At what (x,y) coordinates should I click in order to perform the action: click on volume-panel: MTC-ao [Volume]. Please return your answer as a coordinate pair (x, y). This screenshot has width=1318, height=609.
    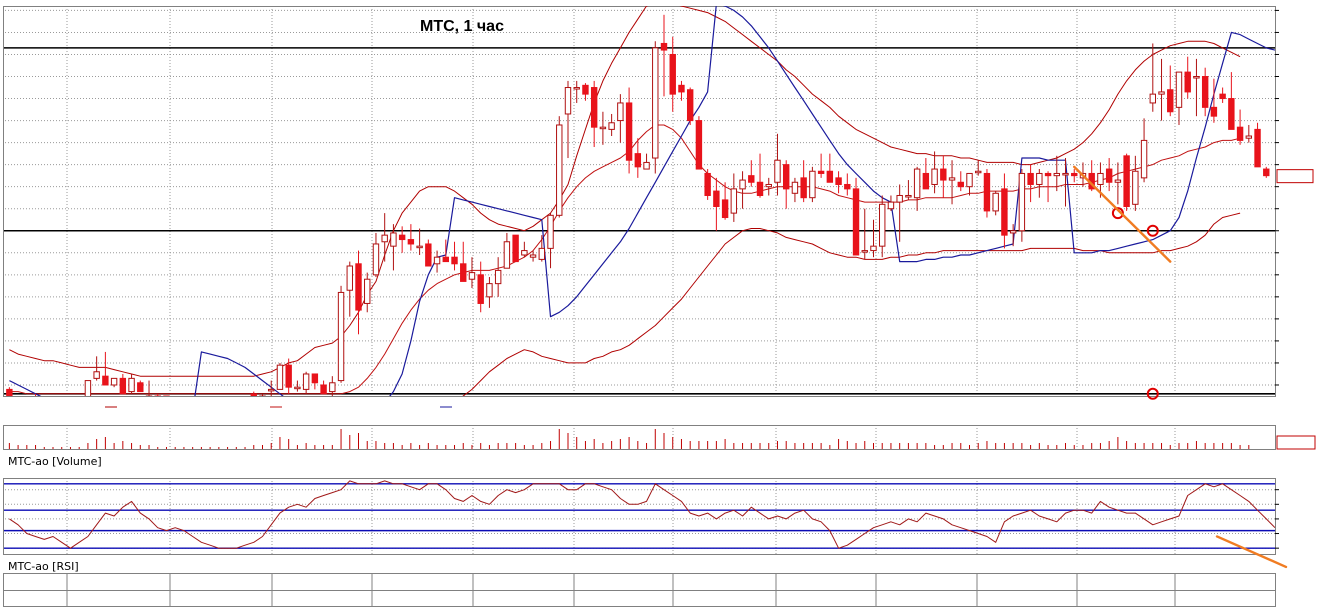
    Looking at the image, I should click on (659, 446).